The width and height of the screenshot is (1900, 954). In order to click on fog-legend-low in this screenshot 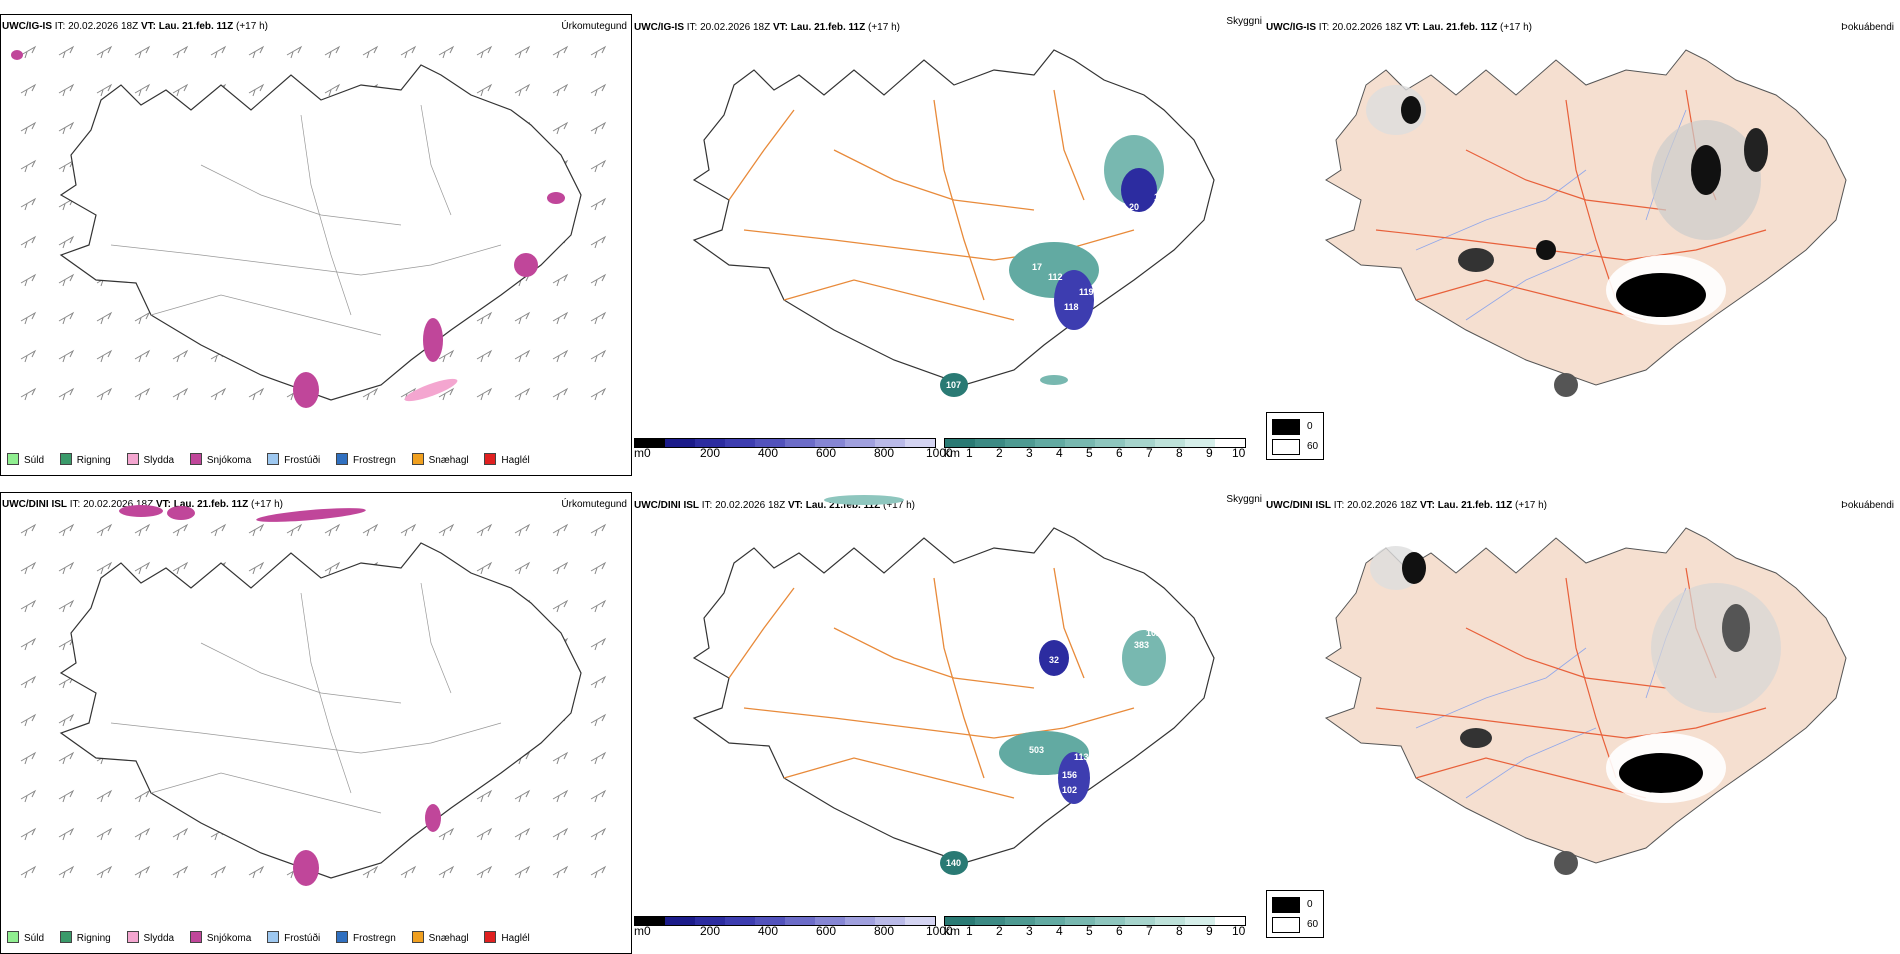, I will do `click(1286, 427)`.